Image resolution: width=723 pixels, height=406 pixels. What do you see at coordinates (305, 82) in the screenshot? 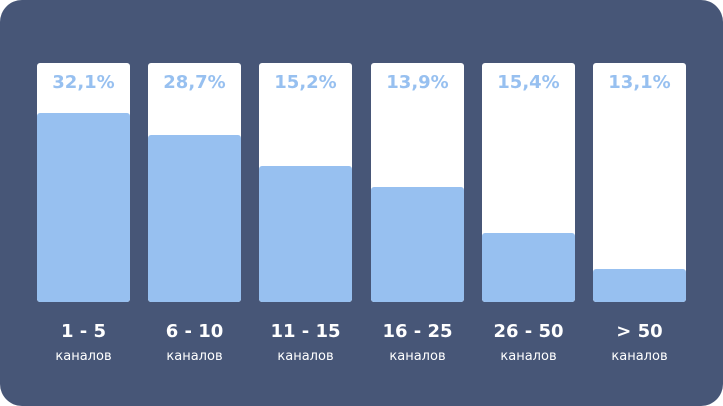
I see `data-label: 15,2%` at bounding box center [305, 82].